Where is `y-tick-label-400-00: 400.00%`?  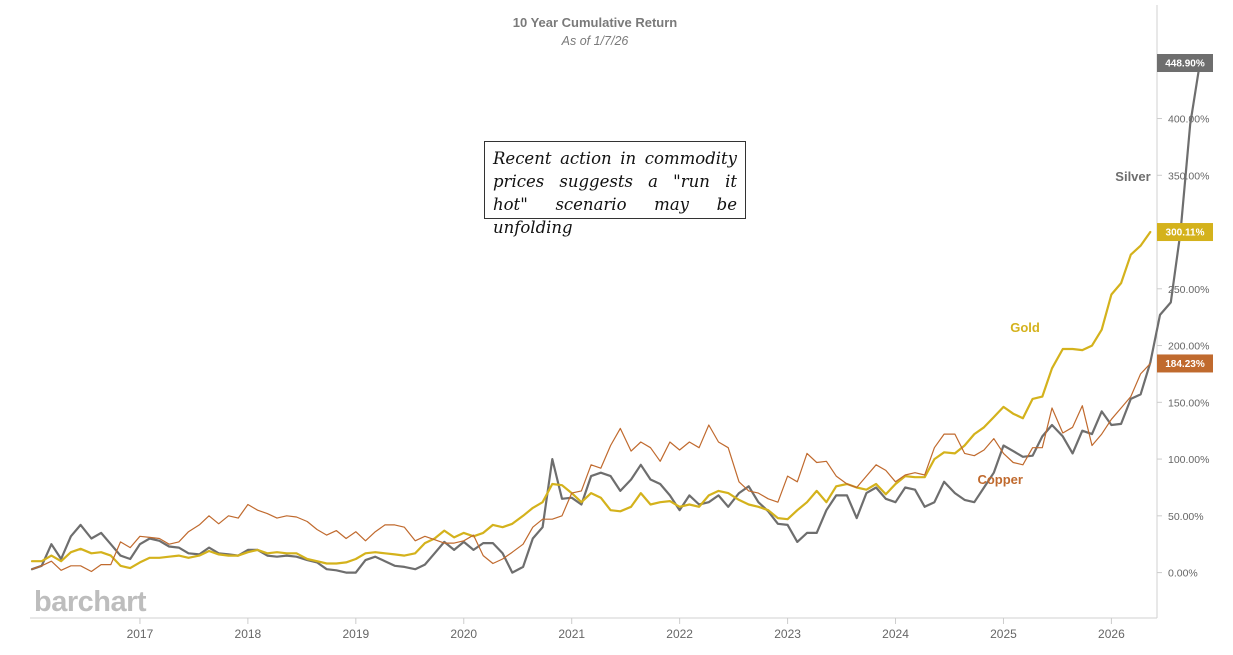
y-tick-label-400-00: 400.00% is located at coordinates (1188, 120).